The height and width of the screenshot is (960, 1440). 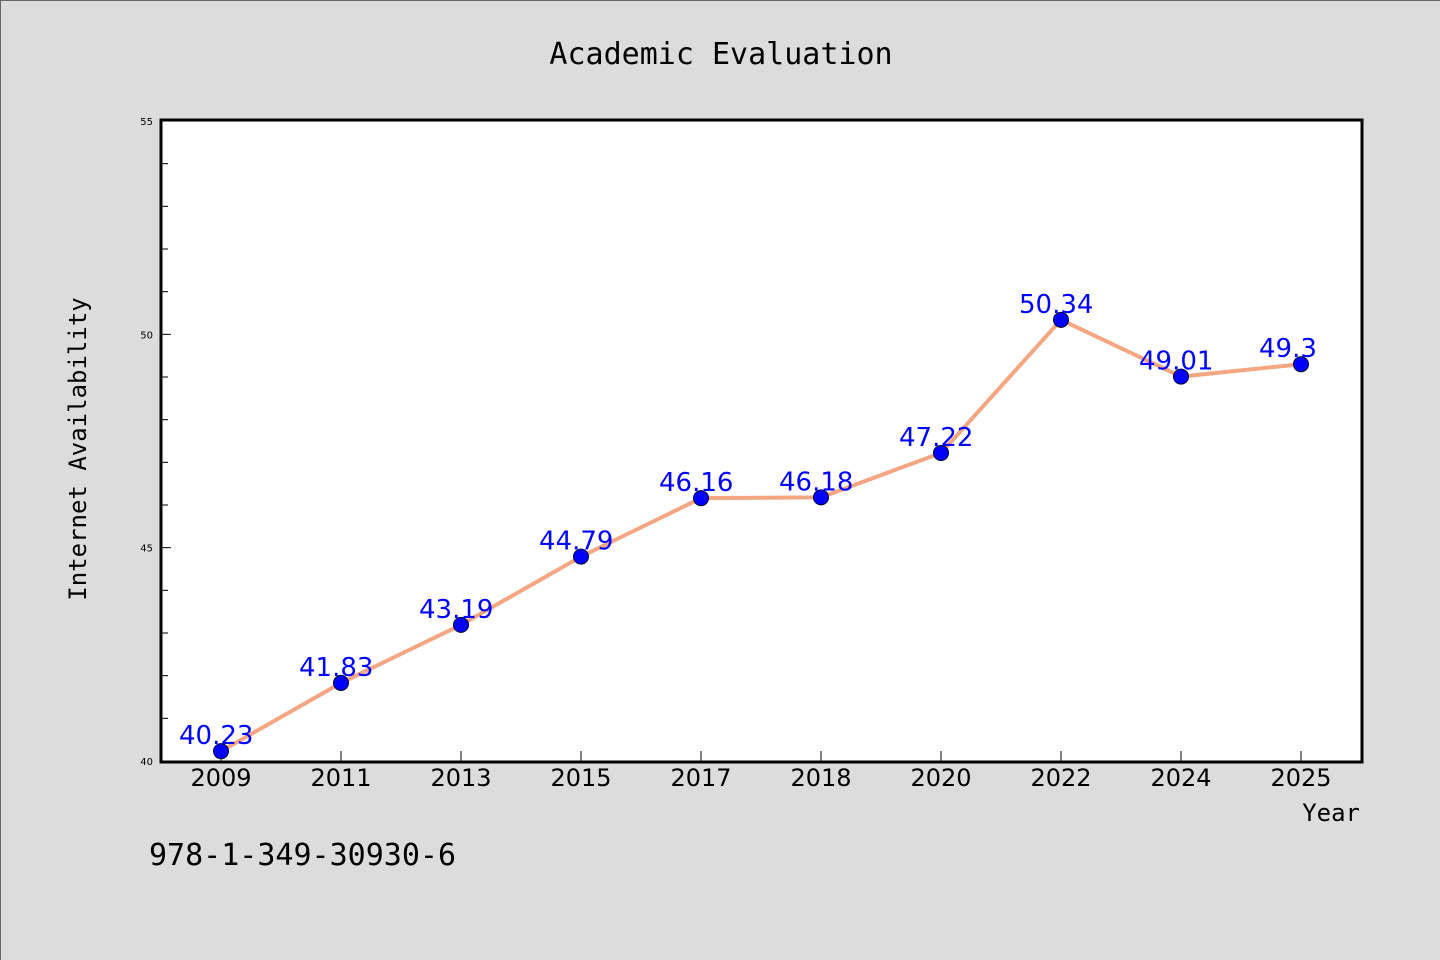 I want to click on x-axis-label: Year, so click(x=1331, y=813).